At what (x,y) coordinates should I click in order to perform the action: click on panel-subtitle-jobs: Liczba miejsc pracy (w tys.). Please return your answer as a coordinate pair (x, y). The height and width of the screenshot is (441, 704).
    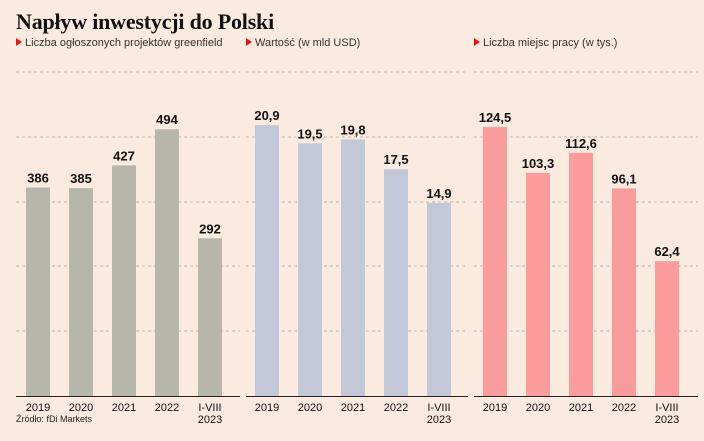
    Looking at the image, I should click on (545, 43).